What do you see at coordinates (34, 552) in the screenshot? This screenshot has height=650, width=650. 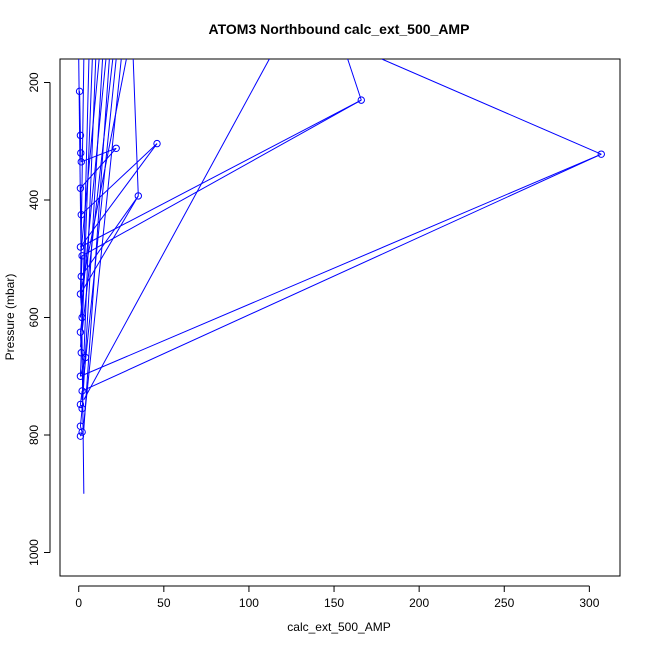 I see `y-tick-label: 1000` at bounding box center [34, 552].